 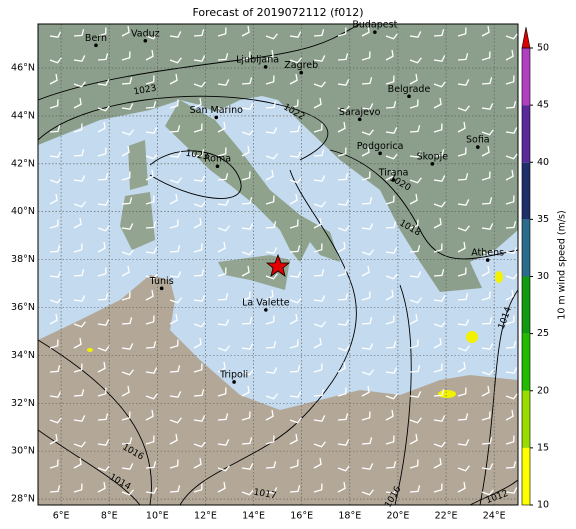 What do you see at coordinates (562, 264) in the screenshot?
I see `colorbar-label: 10 m wind speed (m/s)` at bounding box center [562, 264].